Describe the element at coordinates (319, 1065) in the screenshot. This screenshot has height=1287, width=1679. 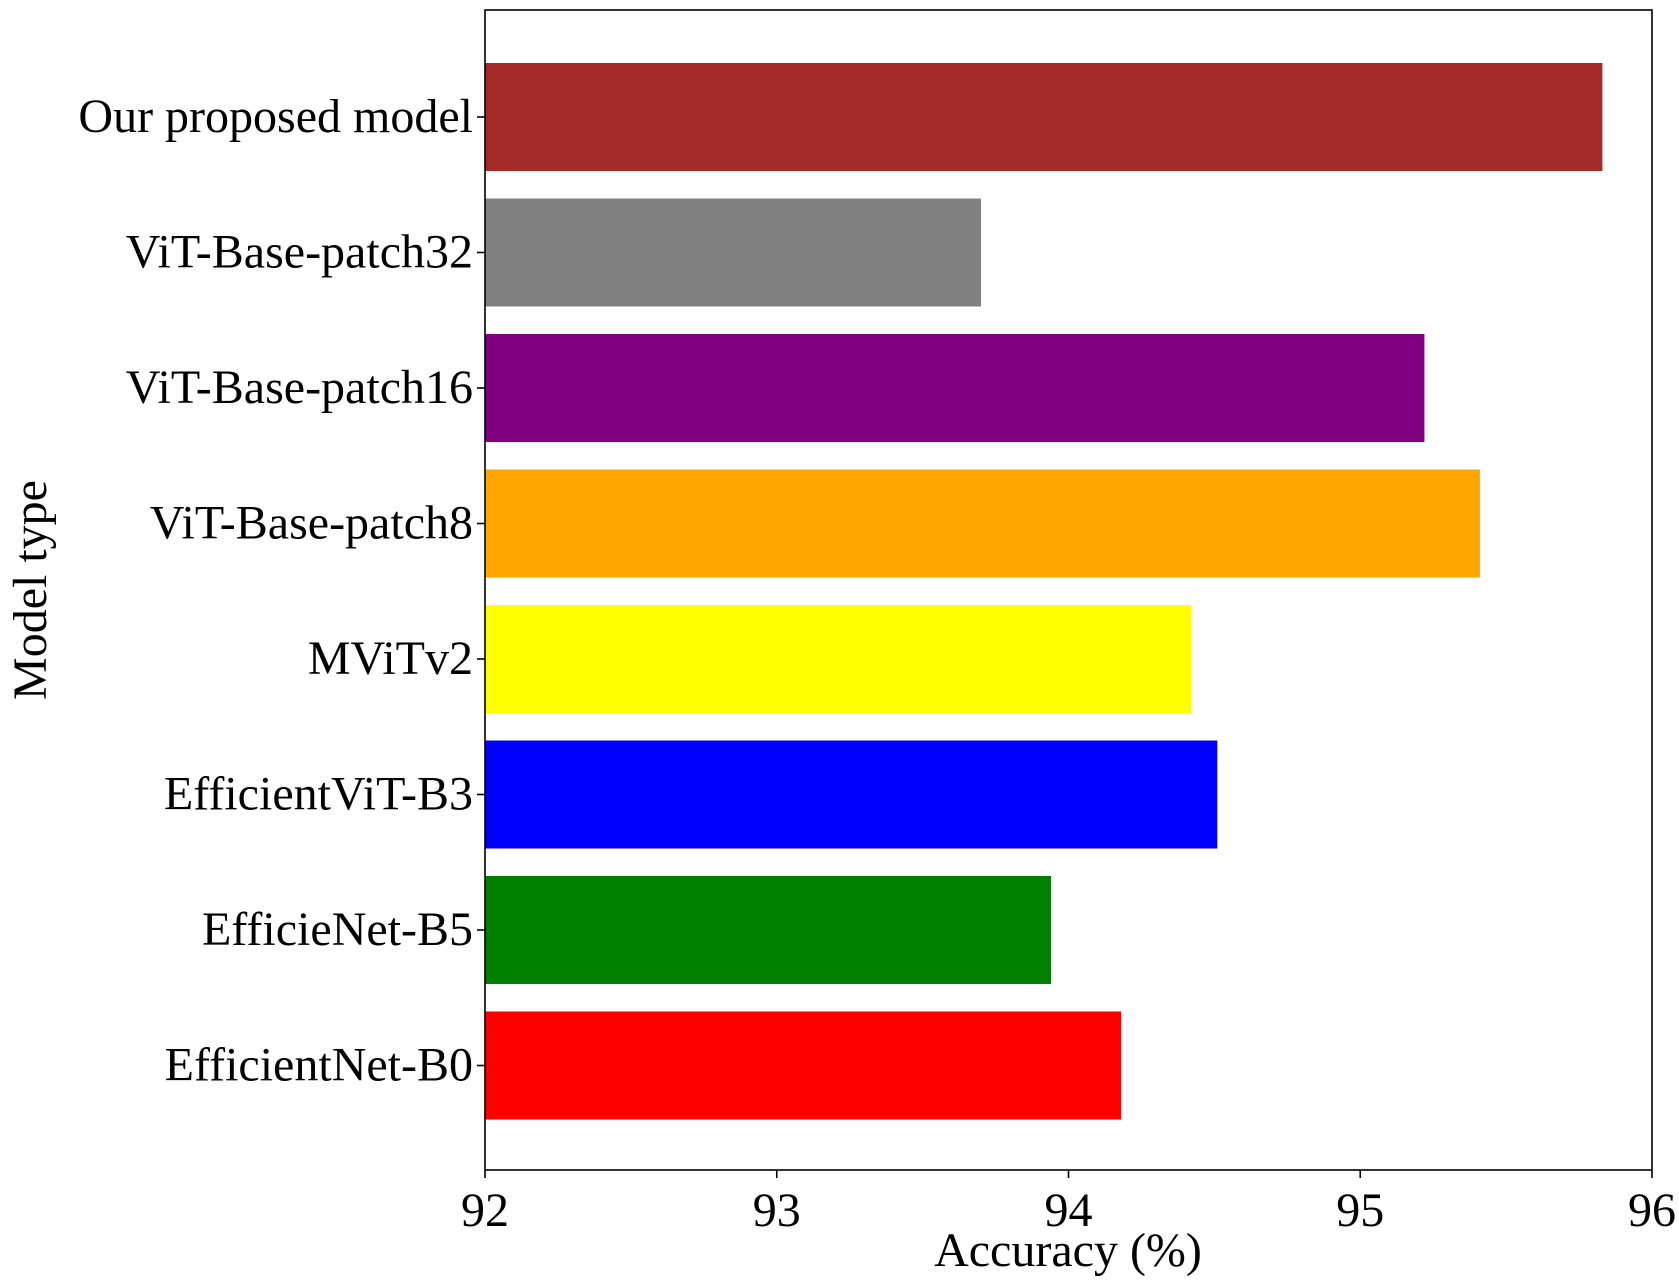
I see `y-tick-label: EfficientNet-B0` at that location.